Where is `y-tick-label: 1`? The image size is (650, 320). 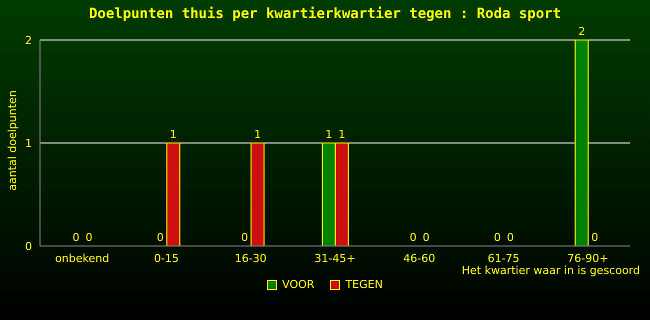
y-tick-label: 1 is located at coordinates (28, 143).